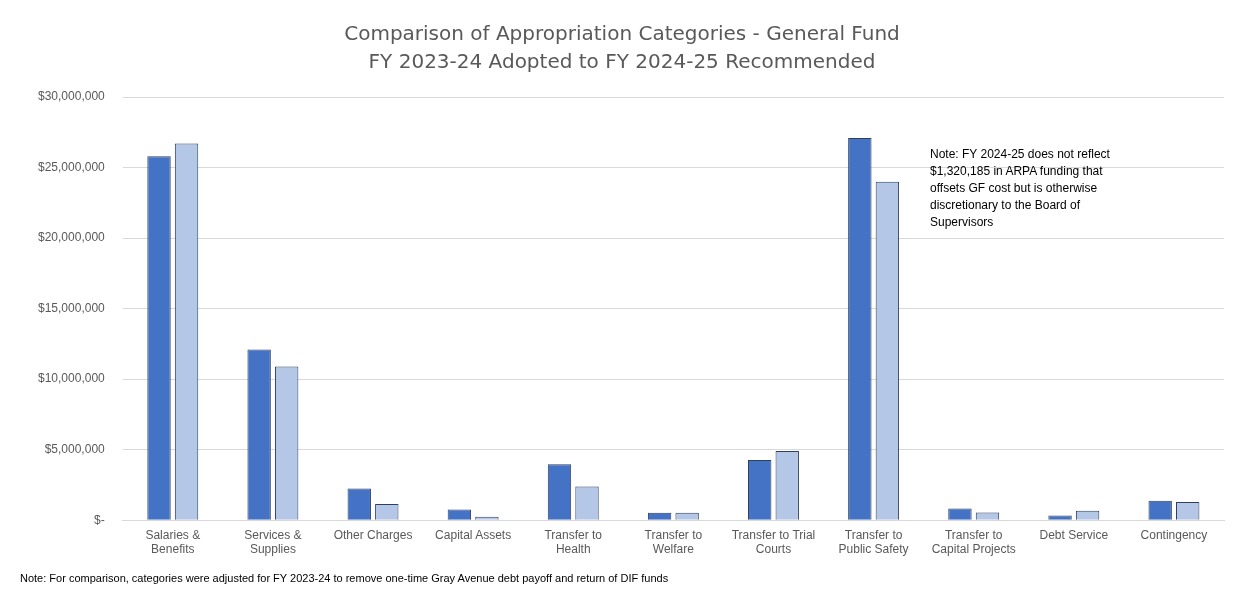 The image size is (1254, 595). I want to click on y-tick-label: $15,000,000, so click(72, 307).